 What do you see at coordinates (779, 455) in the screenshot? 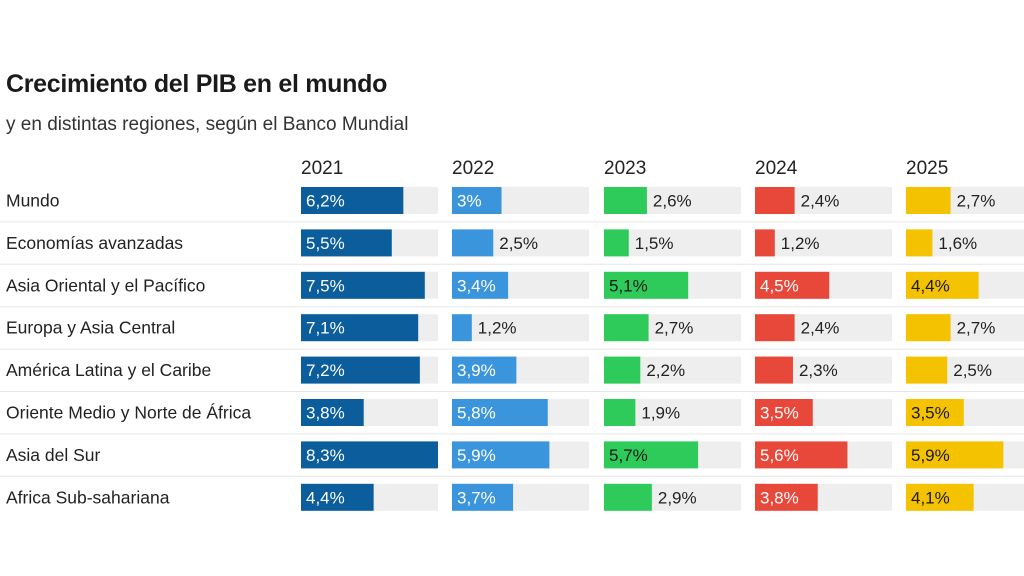
I see `value-label: 5,6%` at bounding box center [779, 455].